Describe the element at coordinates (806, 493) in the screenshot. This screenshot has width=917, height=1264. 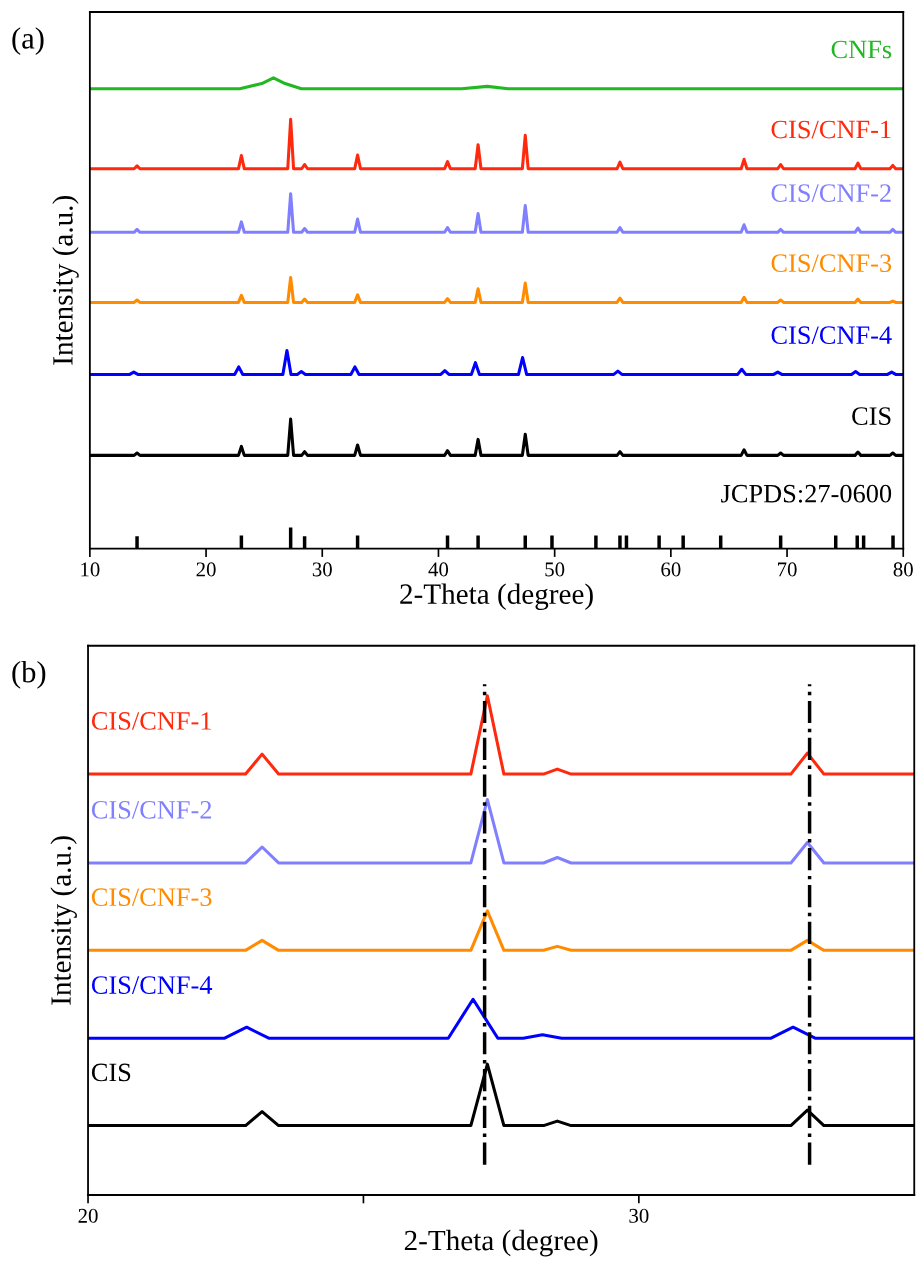
I see `series-label: JCPDS:27-0600` at that location.